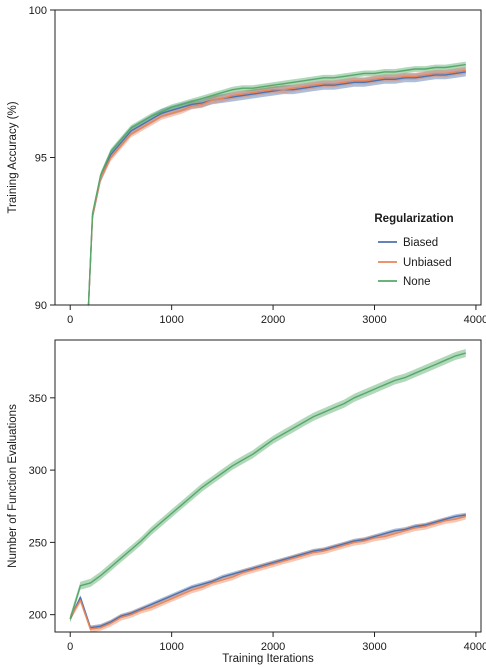  I want to click on nfe-x-axis-label: Training Iterations, so click(268, 659).